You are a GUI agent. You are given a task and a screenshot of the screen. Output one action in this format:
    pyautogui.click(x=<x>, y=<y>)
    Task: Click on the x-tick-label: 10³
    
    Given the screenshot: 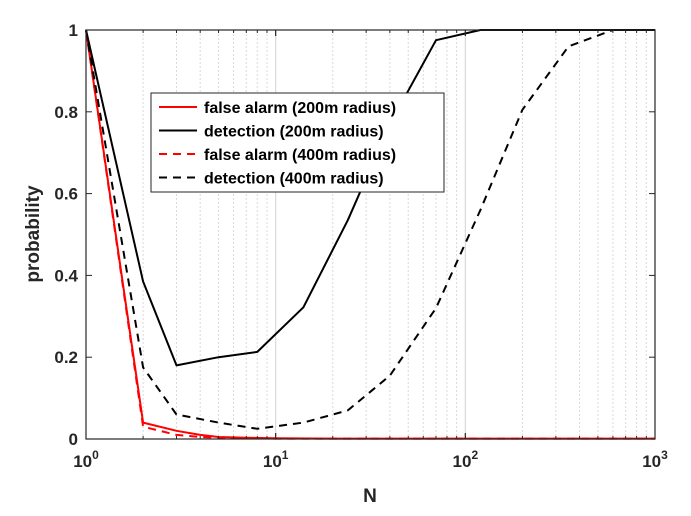 What is the action you would take?
    pyautogui.click(x=655, y=459)
    